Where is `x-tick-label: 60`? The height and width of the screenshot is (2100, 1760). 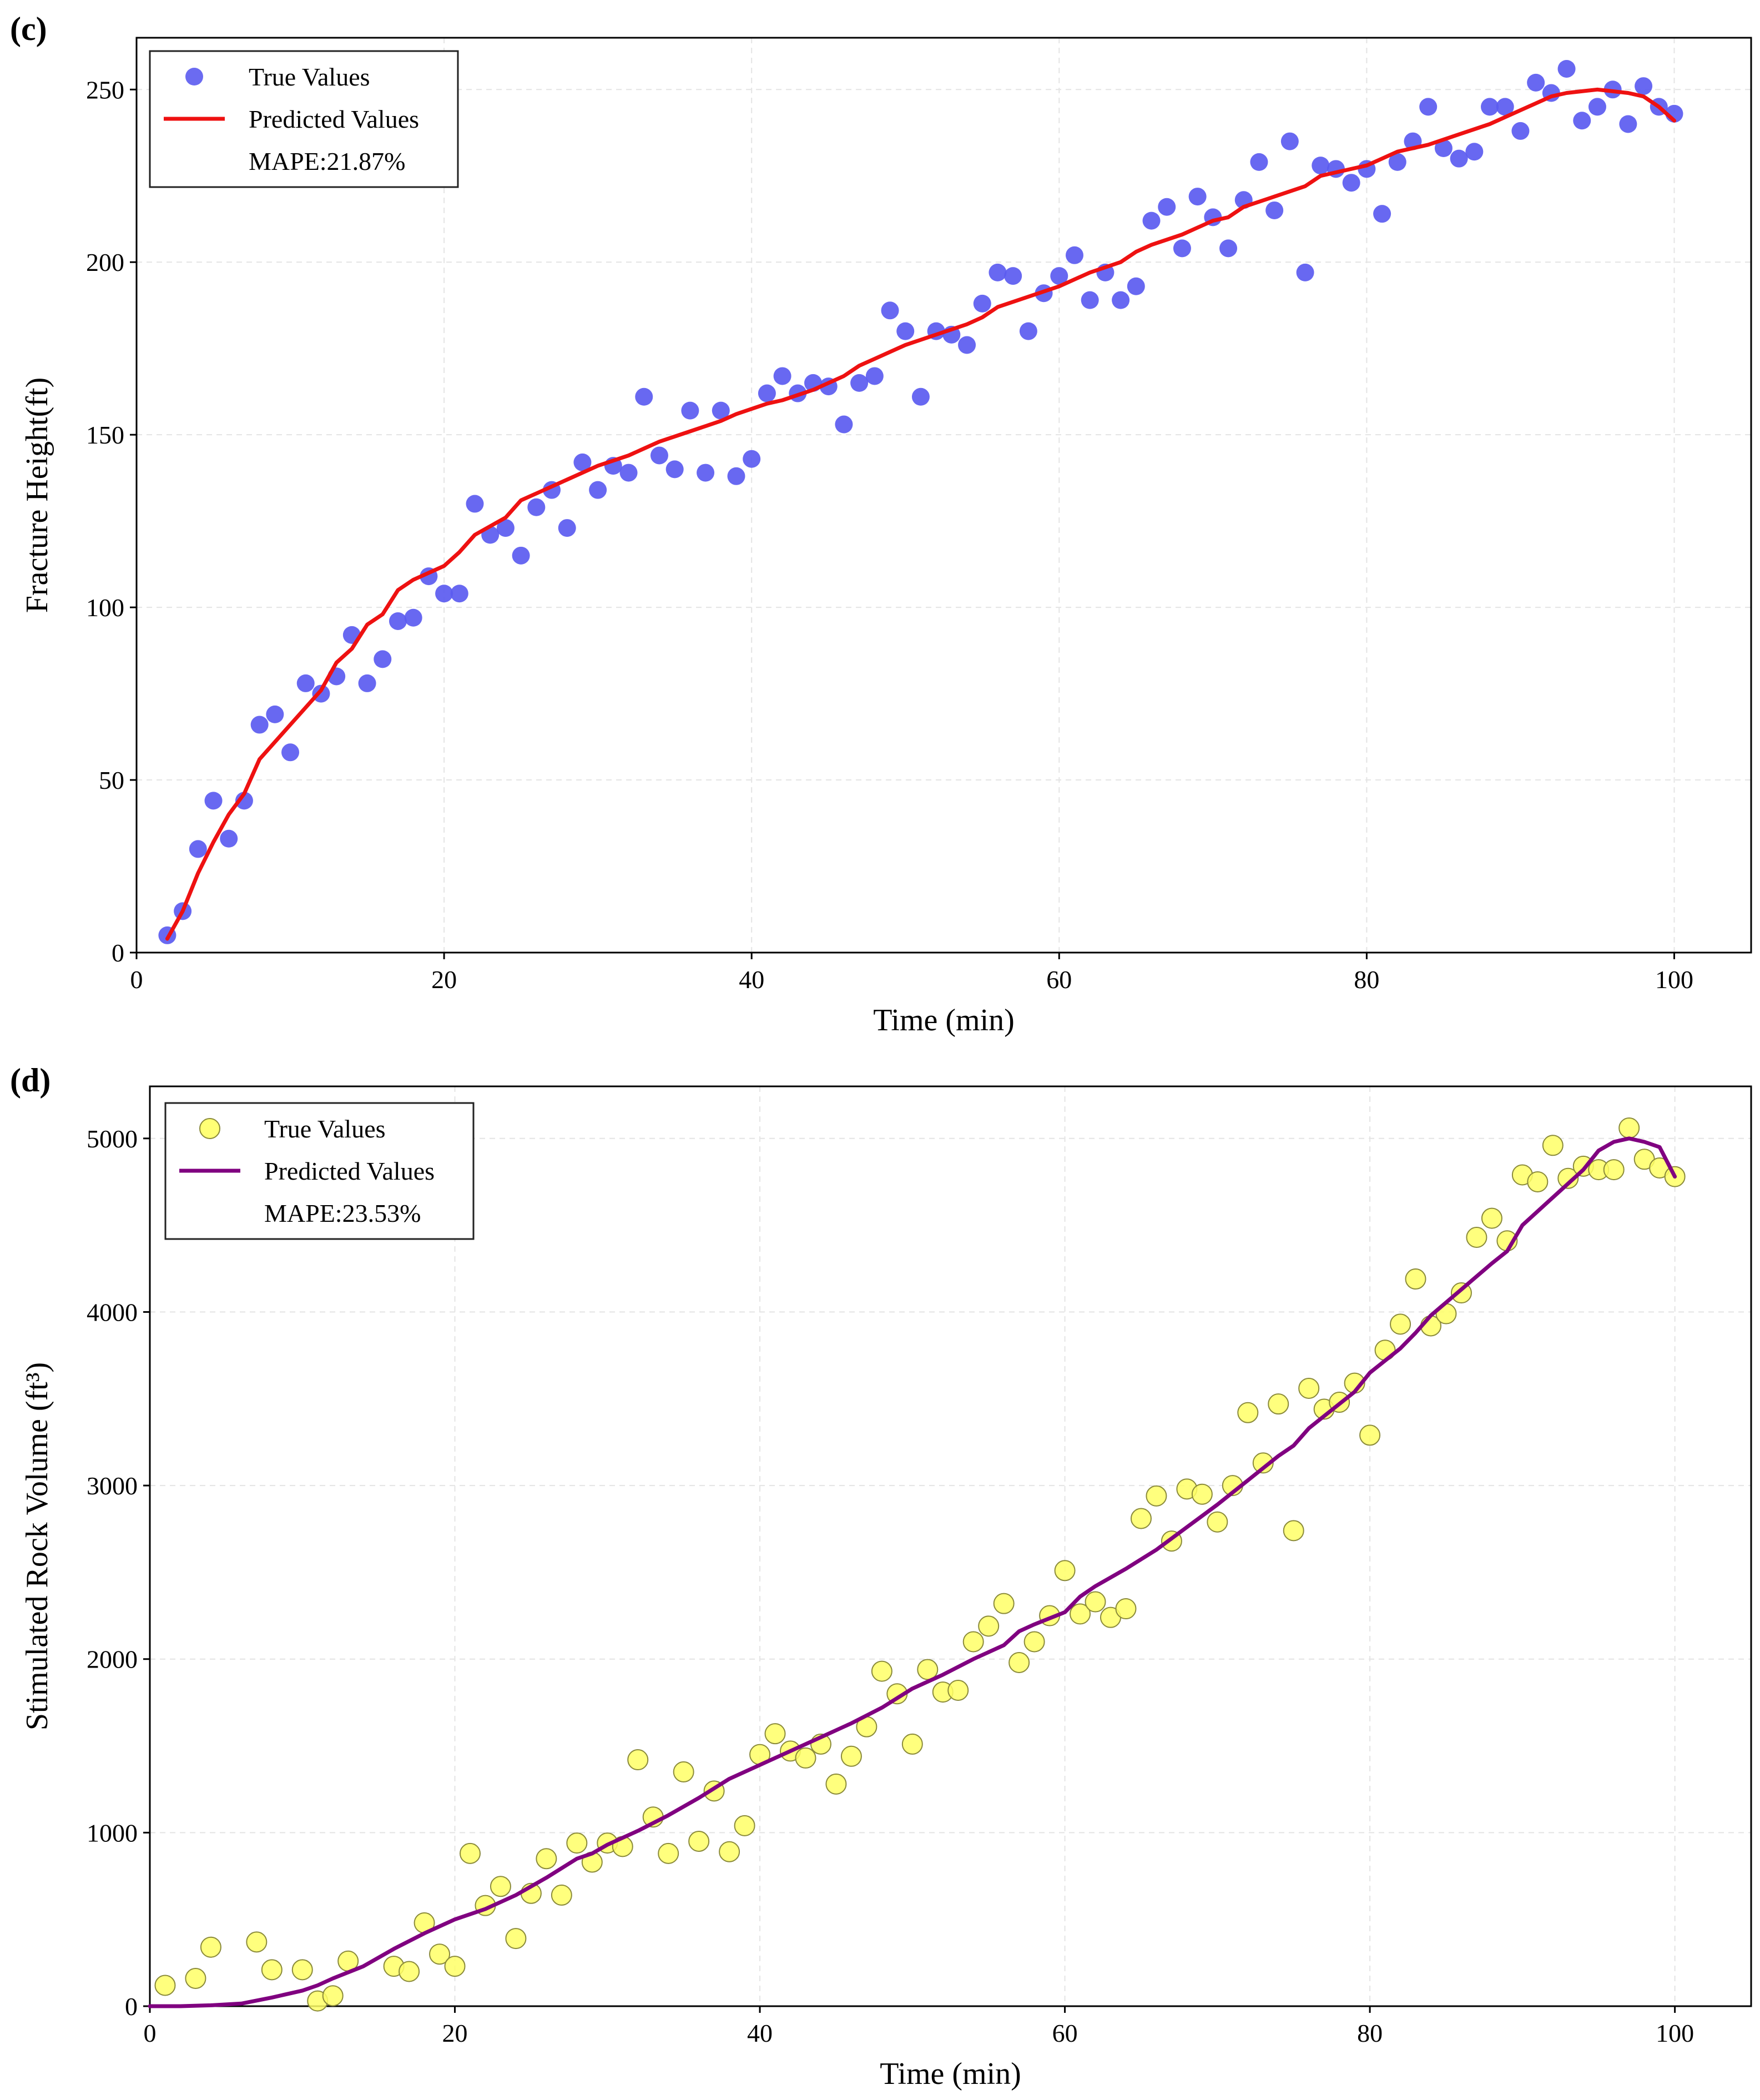 x-tick-label: 60 is located at coordinates (1059, 979).